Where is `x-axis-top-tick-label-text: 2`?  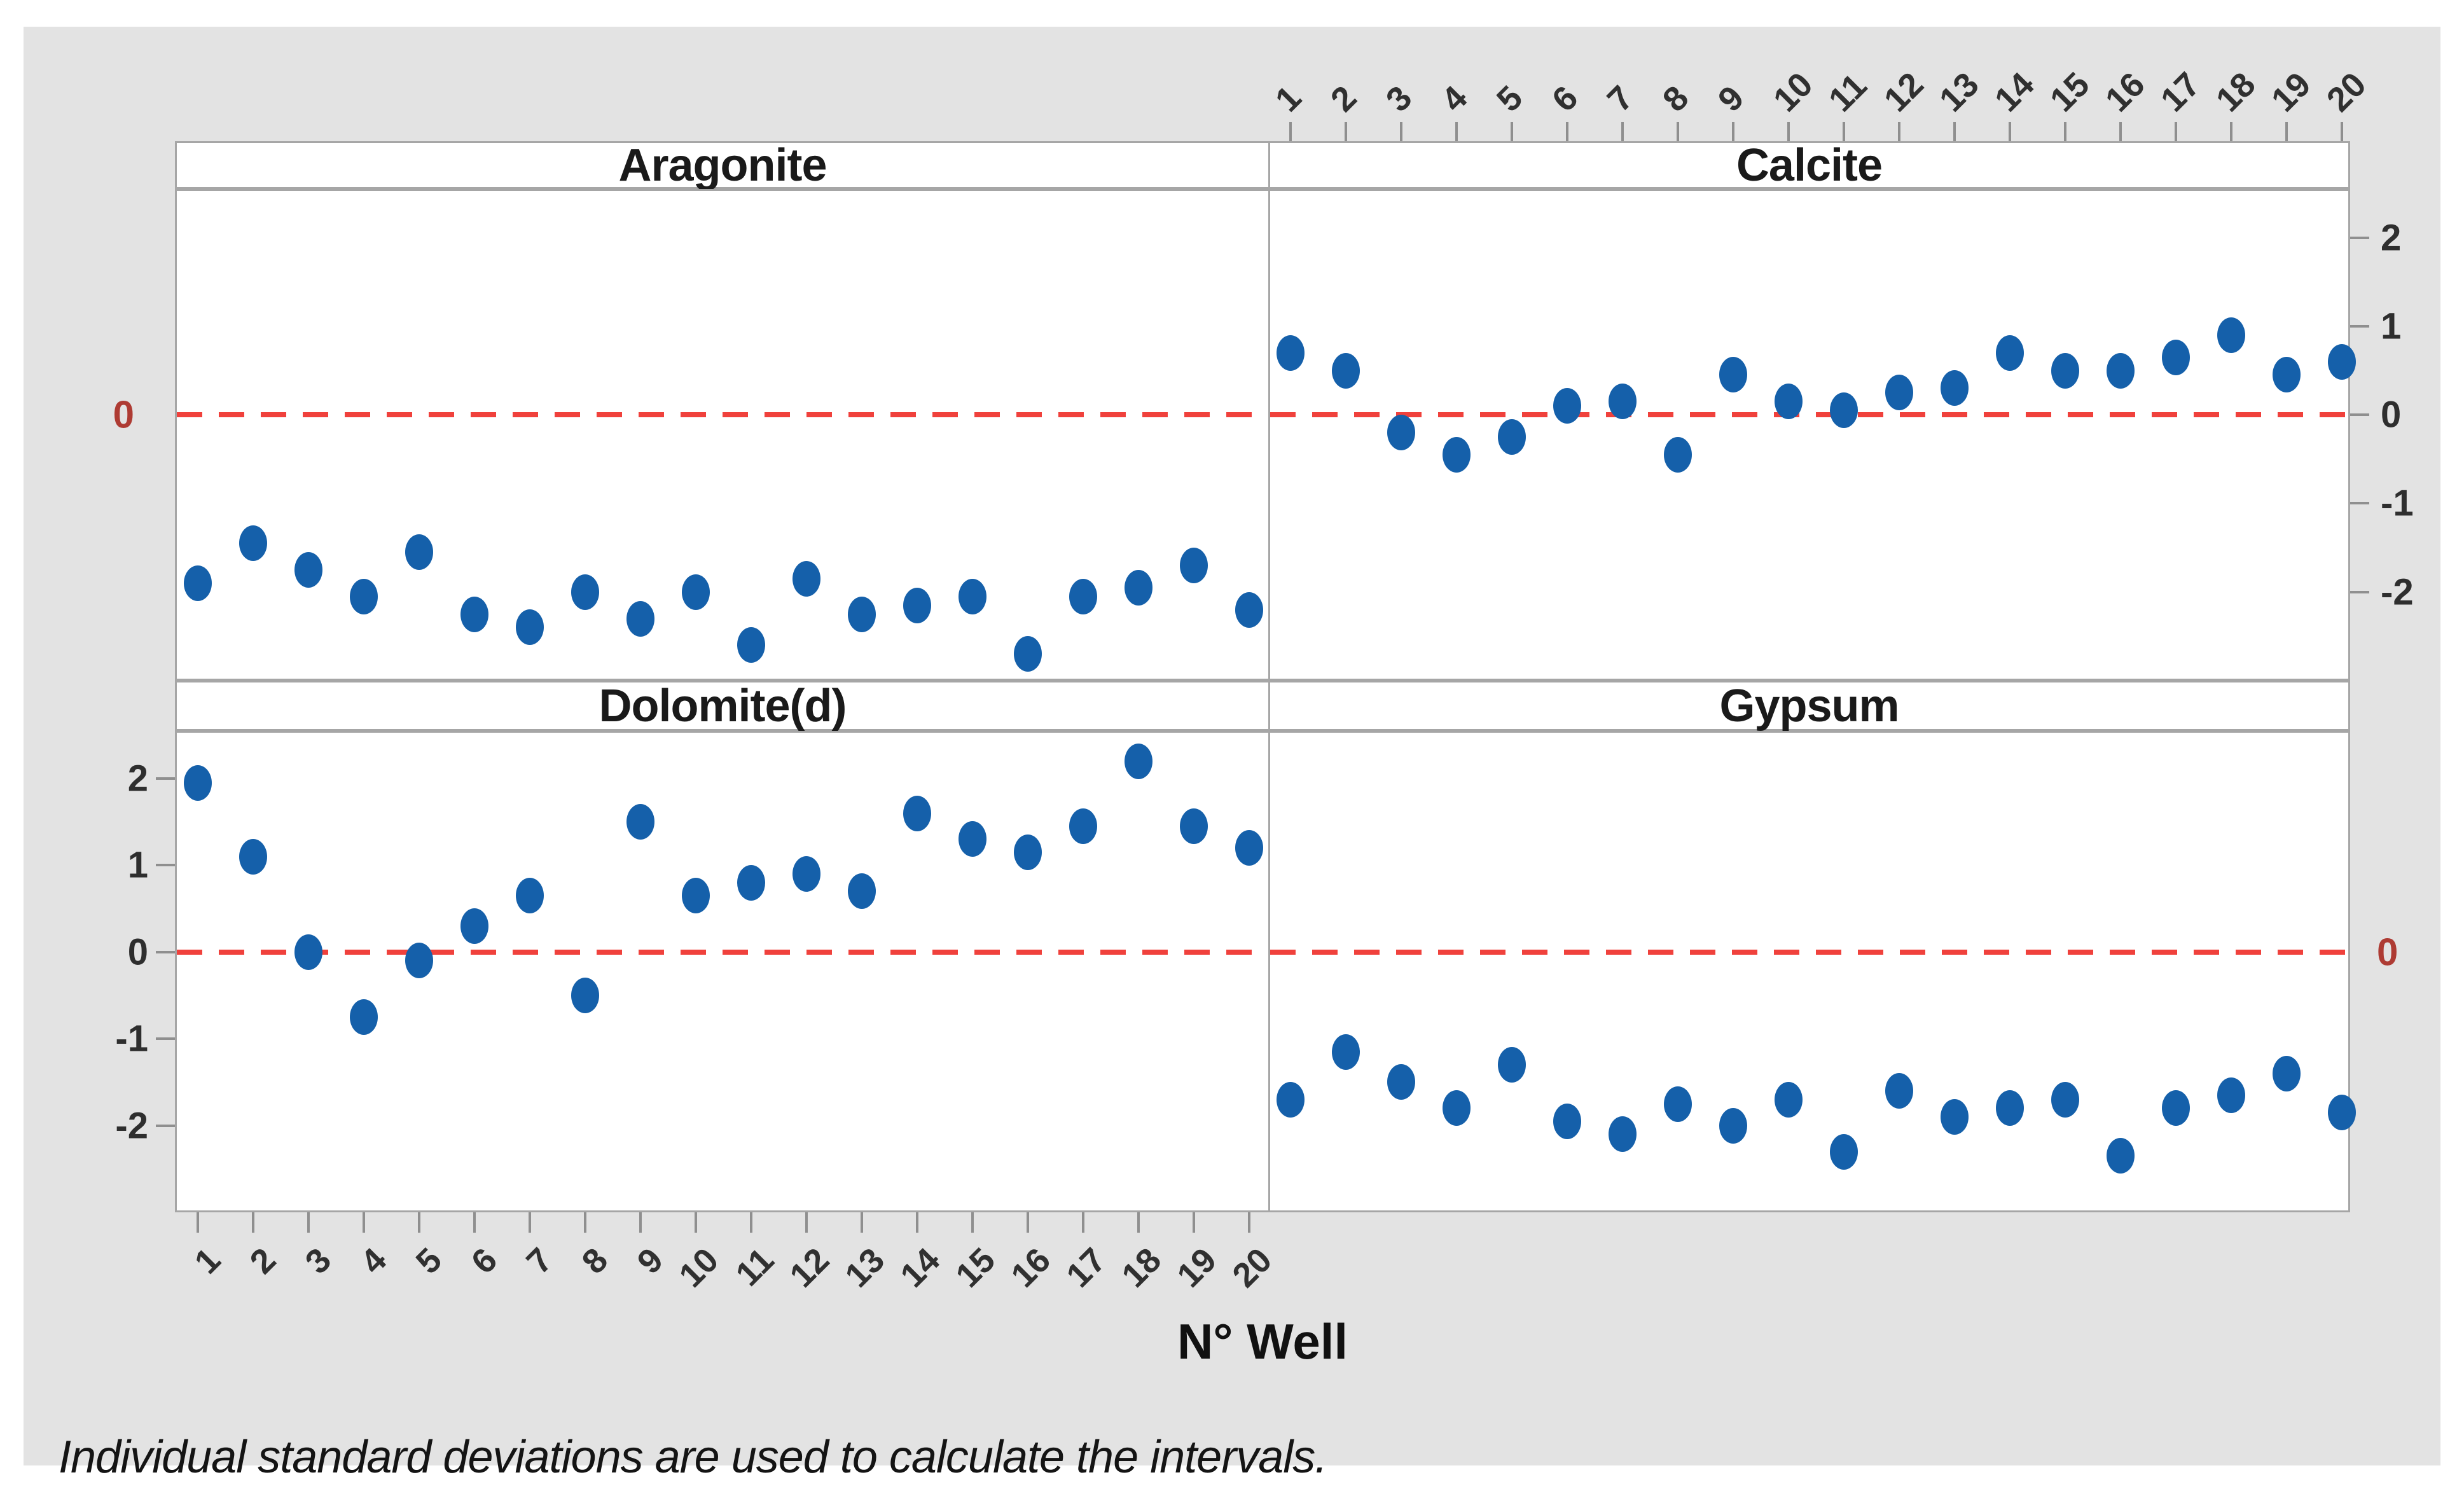
x-axis-top-tick-label-text: 2 is located at coordinates (1343, 99).